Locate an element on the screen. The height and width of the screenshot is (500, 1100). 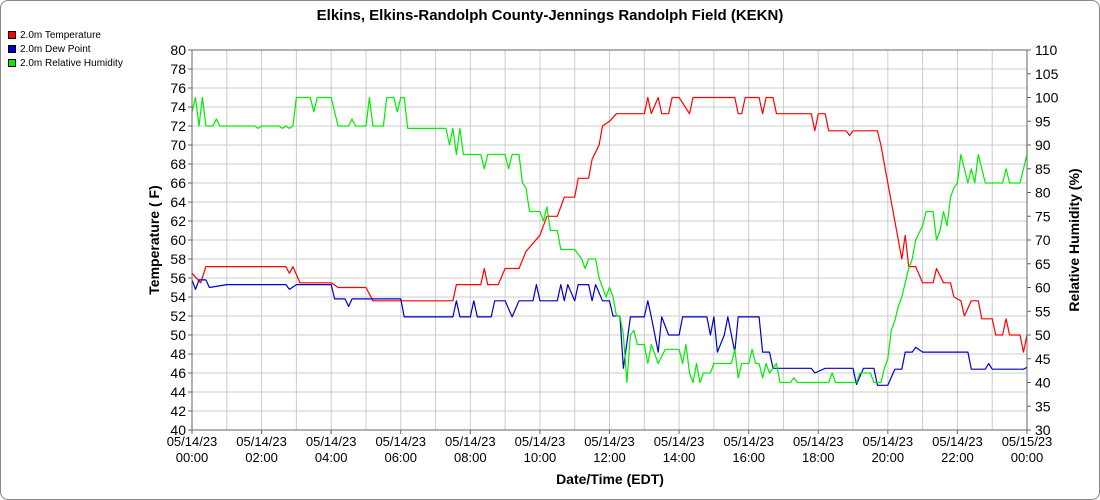
legend-label-relative-humidity: 2.0m Relative Humidity is located at coordinates (71, 63).